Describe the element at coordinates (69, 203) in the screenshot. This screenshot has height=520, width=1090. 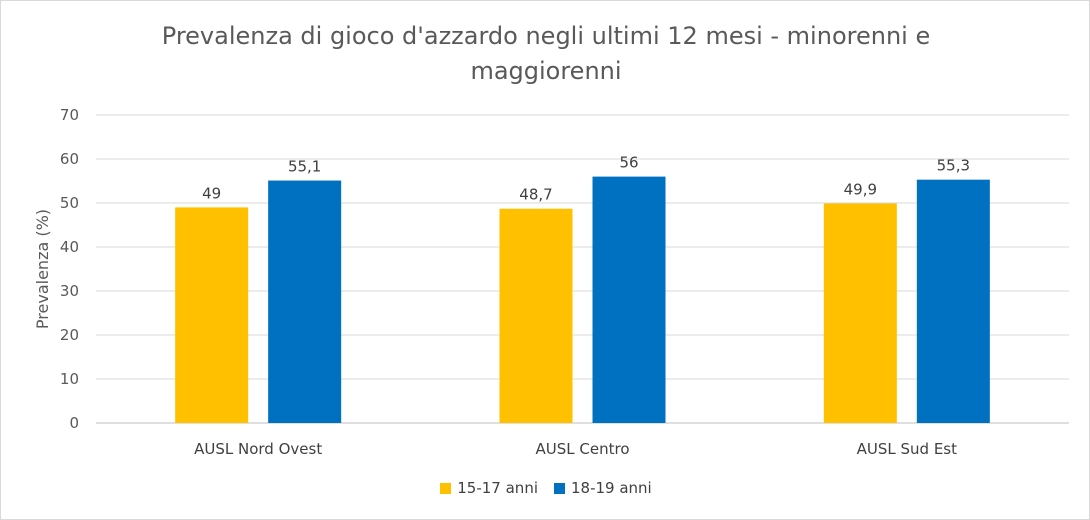
I see `y-tick-label: 50` at that location.